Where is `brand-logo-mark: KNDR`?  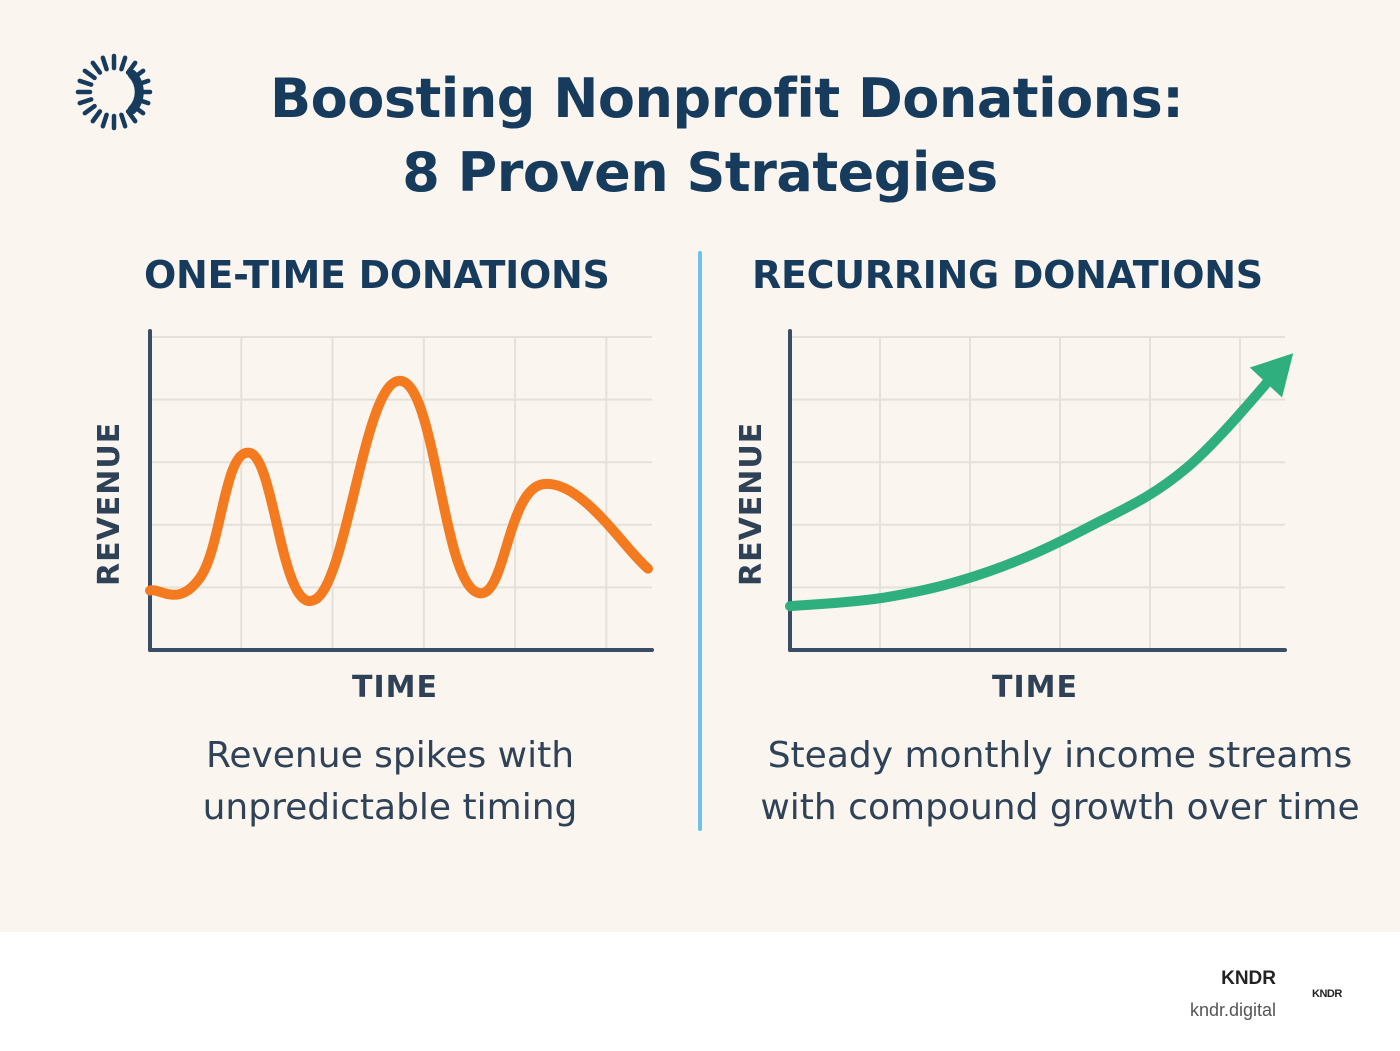
brand-logo-mark: KNDR is located at coordinates (1327, 994).